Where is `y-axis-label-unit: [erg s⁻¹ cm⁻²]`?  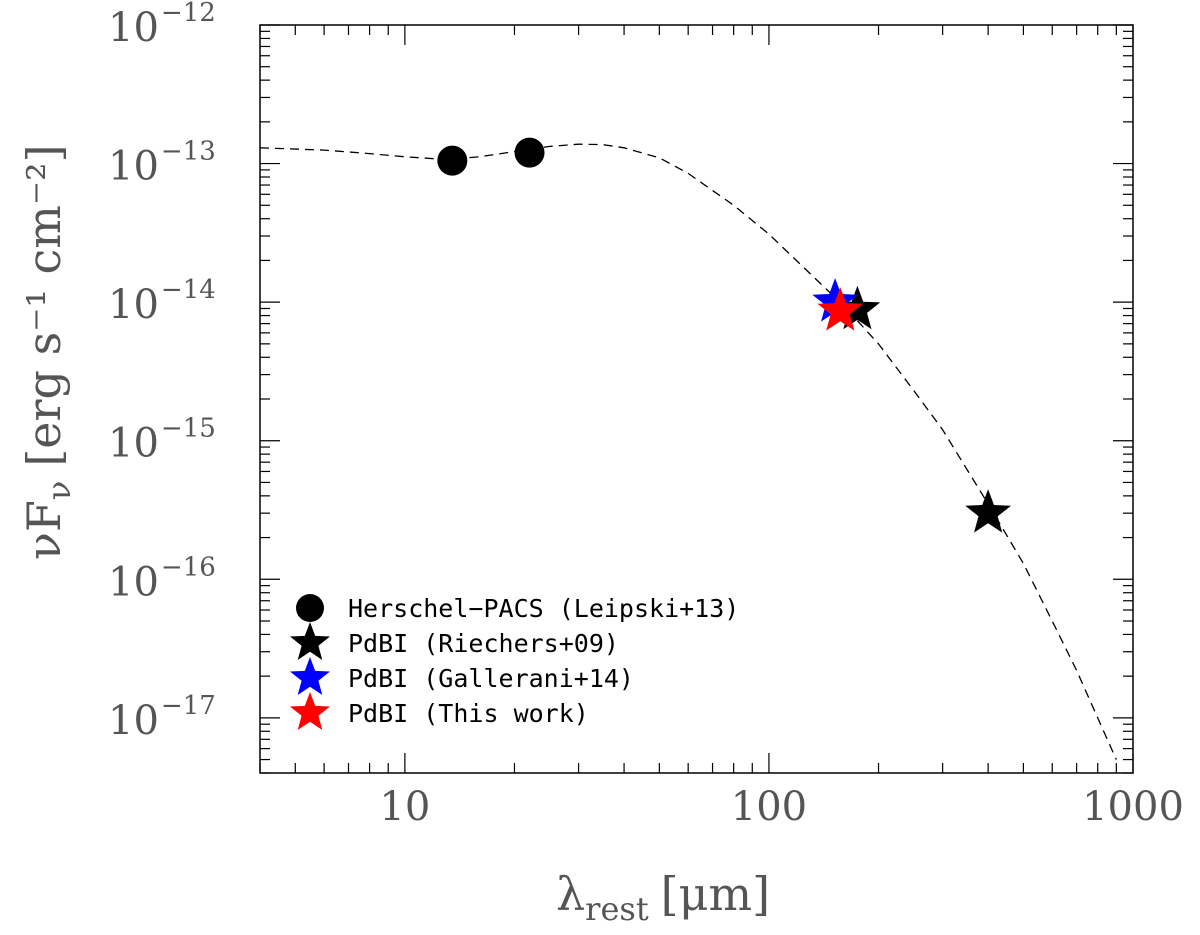 y-axis-label-unit: [erg s⁻¹ cm⁻²] is located at coordinates (44, 305).